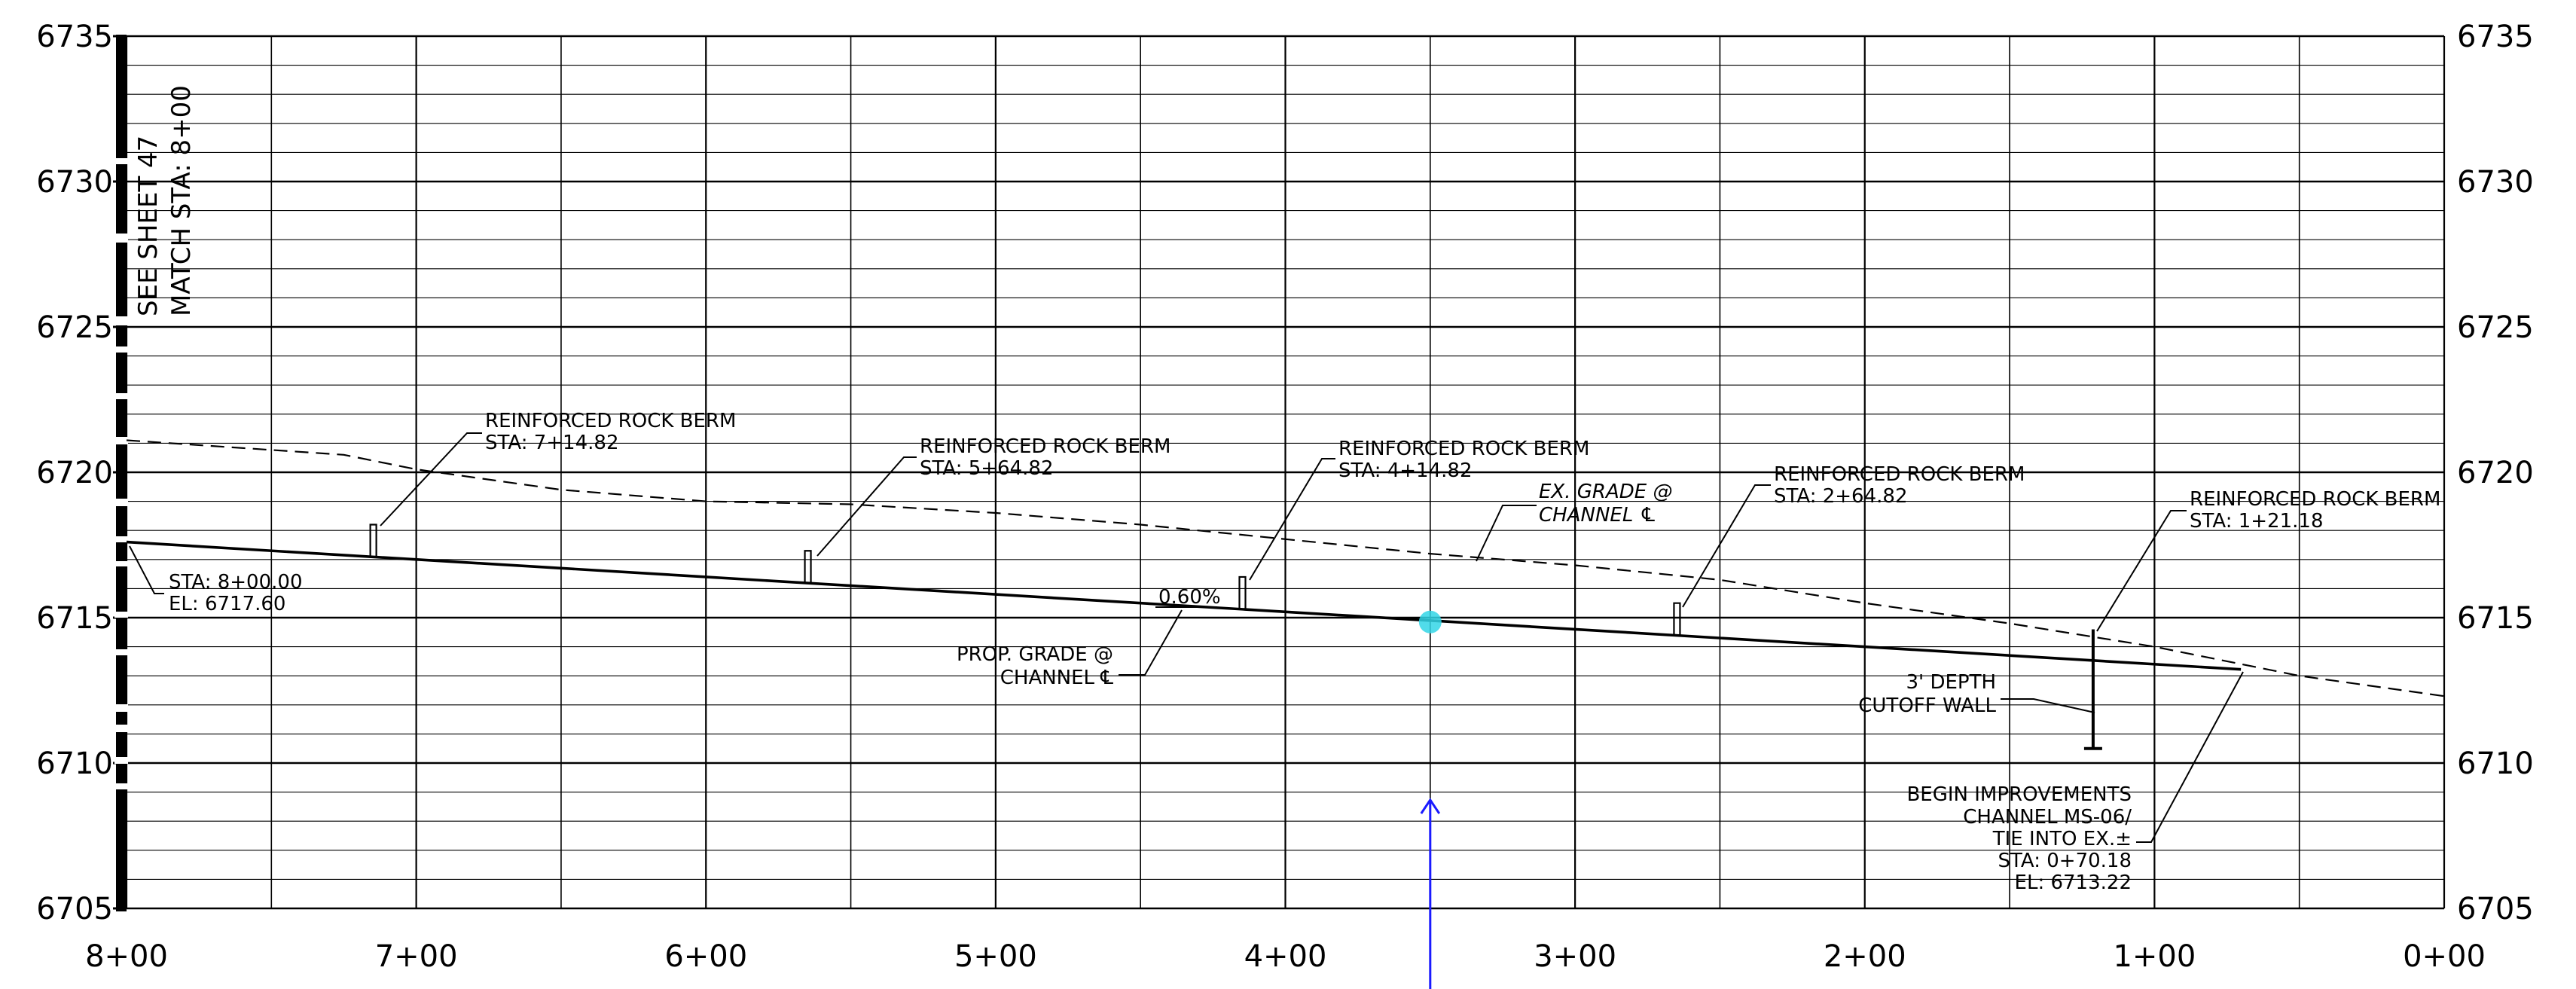 The height and width of the screenshot is (989, 2576). I want to click on x-tick-labels: 8+00 7+00 6+00 5+00 4+00 3+00 2+00 1+00 0+00, so click(1286, 957).